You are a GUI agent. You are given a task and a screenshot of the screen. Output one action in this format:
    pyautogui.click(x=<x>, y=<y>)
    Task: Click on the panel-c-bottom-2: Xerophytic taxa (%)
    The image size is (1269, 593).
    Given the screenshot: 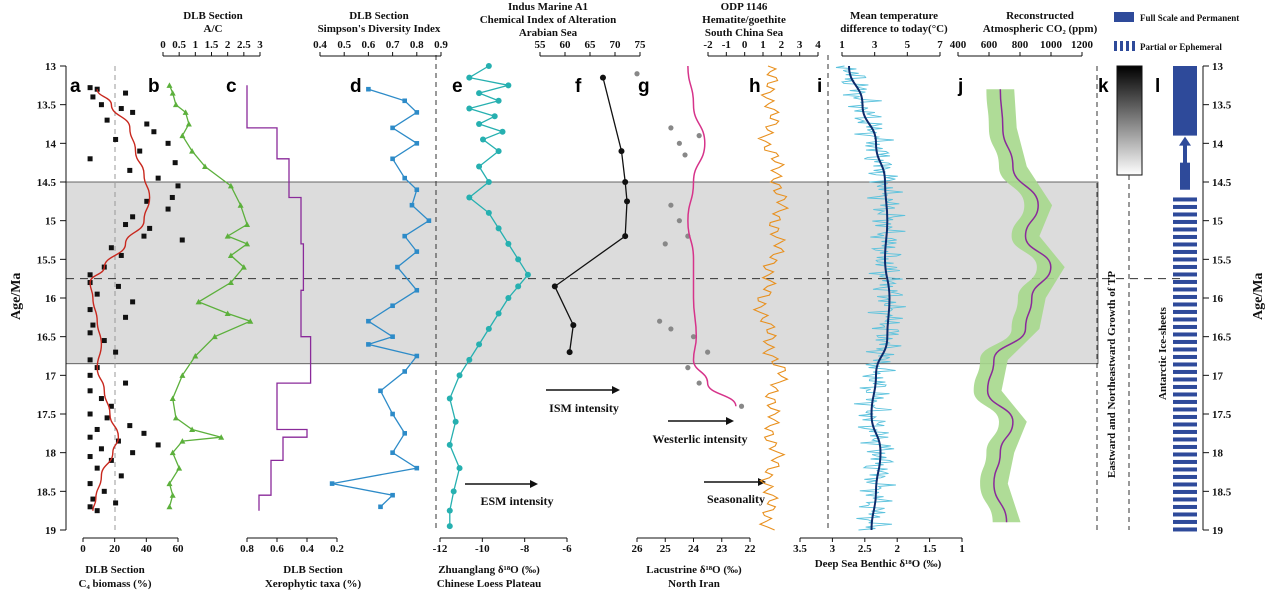 What is the action you would take?
    pyautogui.click(x=313, y=584)
    